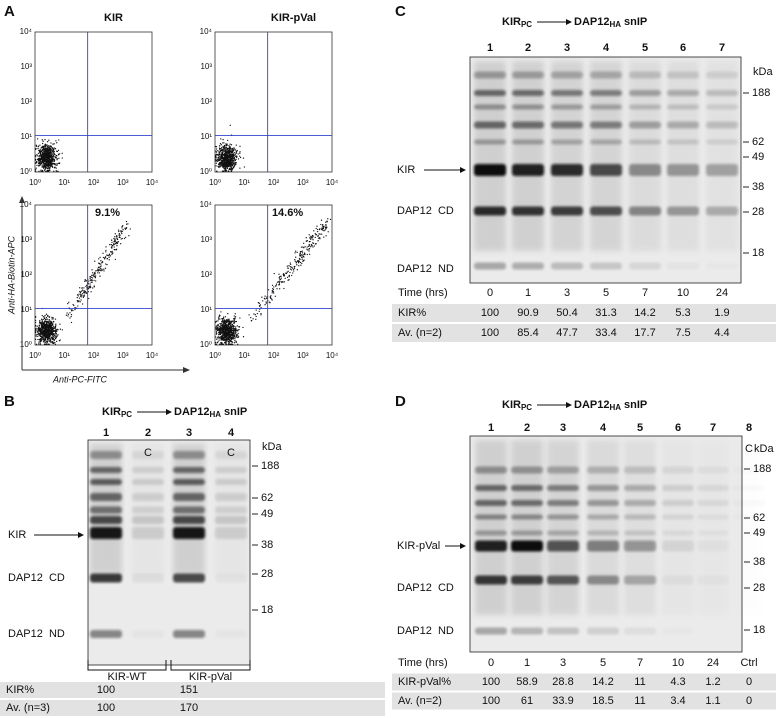 The image size is (776, 718). What do you see at coordinates (528, 293) in the screenshot?
I see `table-cell: 1` at bounding box center [528, 293].